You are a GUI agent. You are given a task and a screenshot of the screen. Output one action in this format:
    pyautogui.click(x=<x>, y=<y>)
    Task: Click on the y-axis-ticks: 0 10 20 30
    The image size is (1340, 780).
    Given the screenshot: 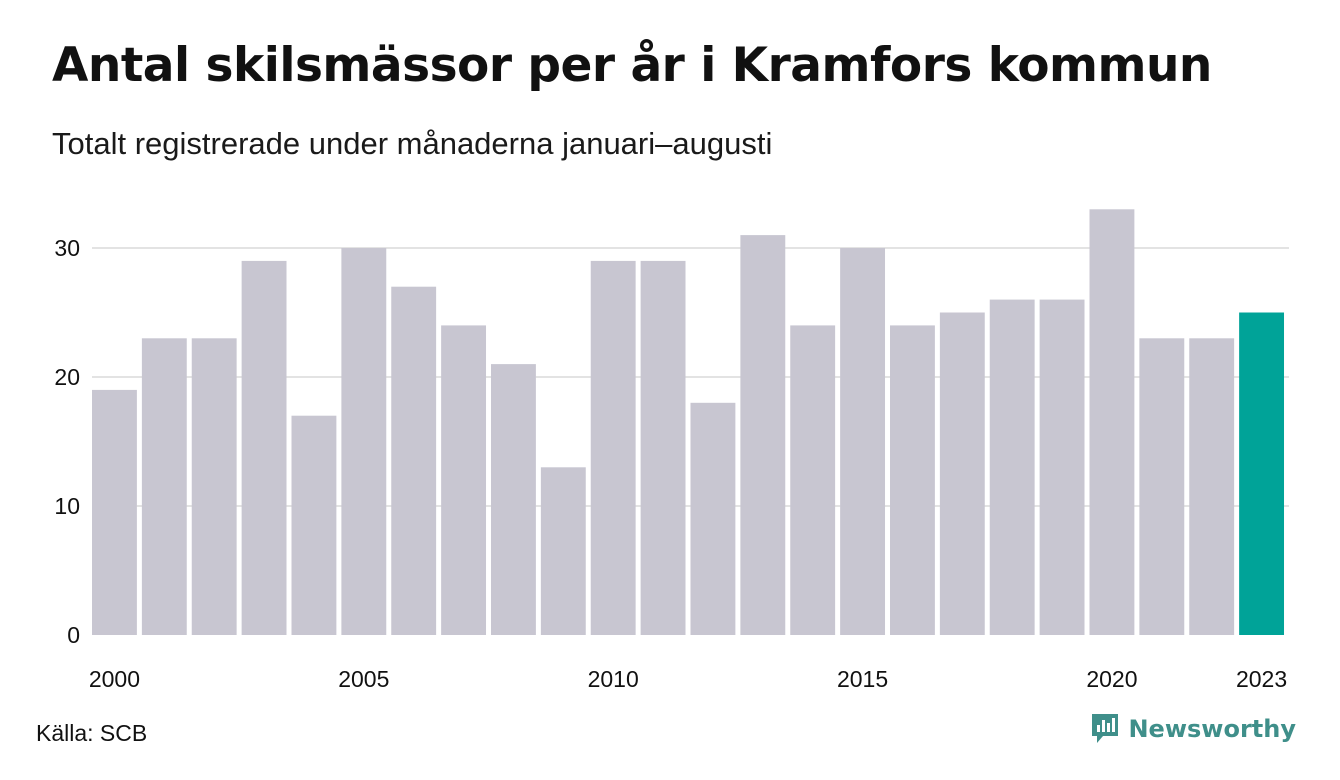 What is the action you would take?
    pyautogui.click(x=67, y=441)
    